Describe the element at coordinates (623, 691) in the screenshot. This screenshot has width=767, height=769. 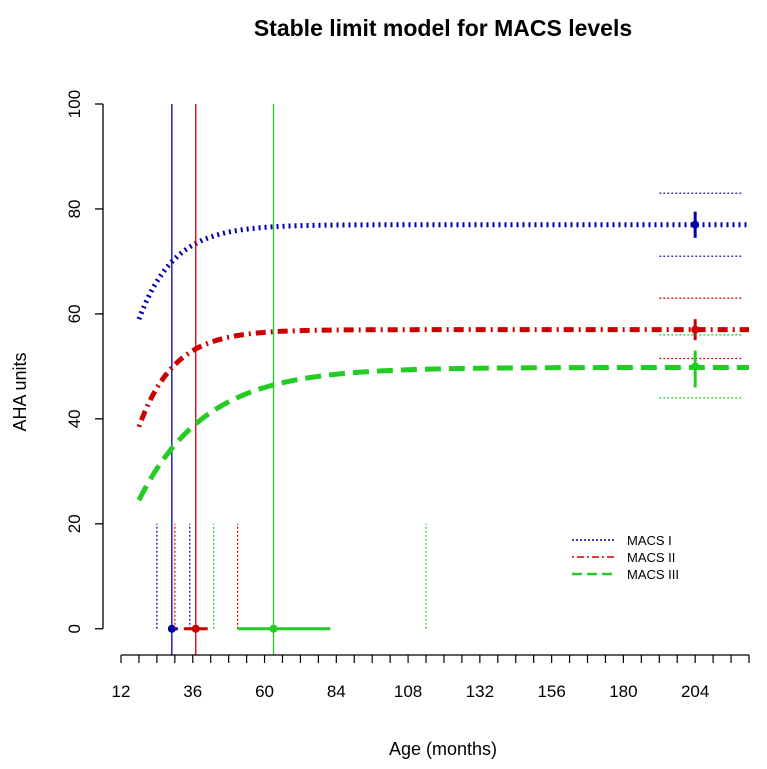
I see `x-tick-label: 180` at that location.